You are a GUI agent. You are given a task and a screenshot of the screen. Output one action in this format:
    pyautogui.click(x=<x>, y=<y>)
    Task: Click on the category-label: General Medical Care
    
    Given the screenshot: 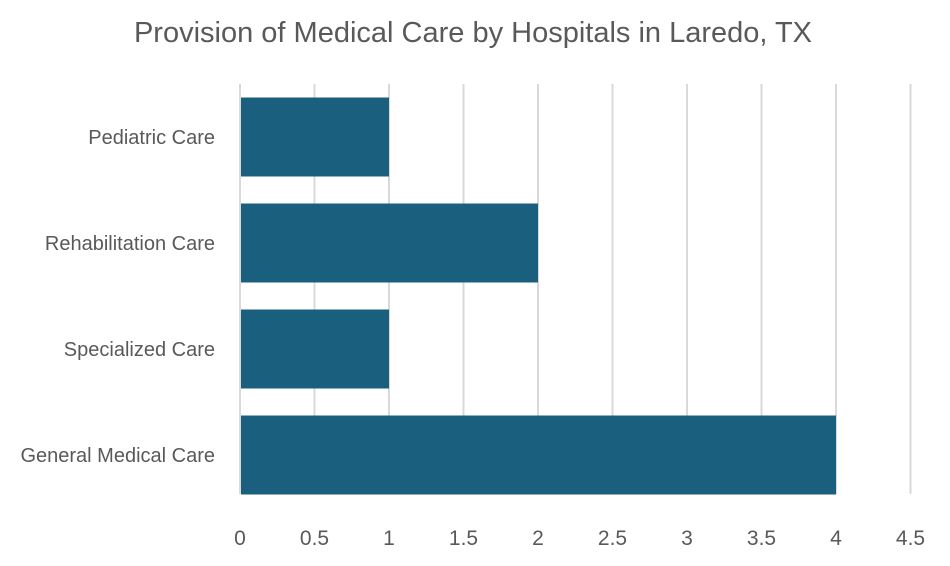 What is the action you would take?
    pyautogui.click(x=117, y=456)
    